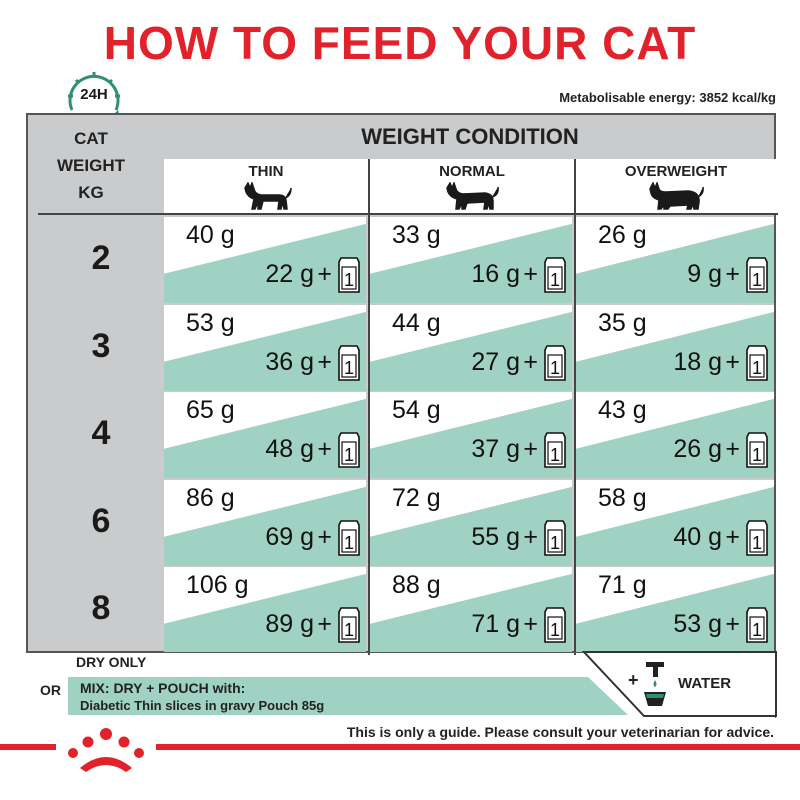  What do you see at coordinates (416, 585) in the screenshot?
I see `dry-amount: 88 g` at bounding box center [416, 585].